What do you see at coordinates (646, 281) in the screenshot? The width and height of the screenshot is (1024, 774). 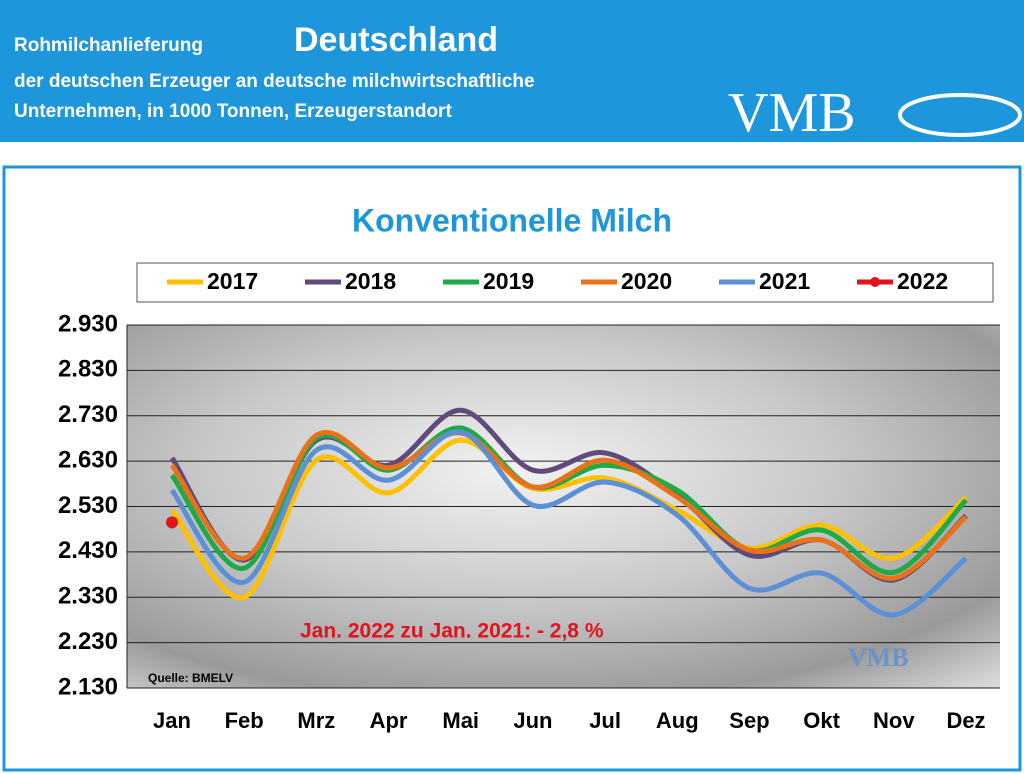 I see `legend-label: 2020` at bounding box center [646, 281].